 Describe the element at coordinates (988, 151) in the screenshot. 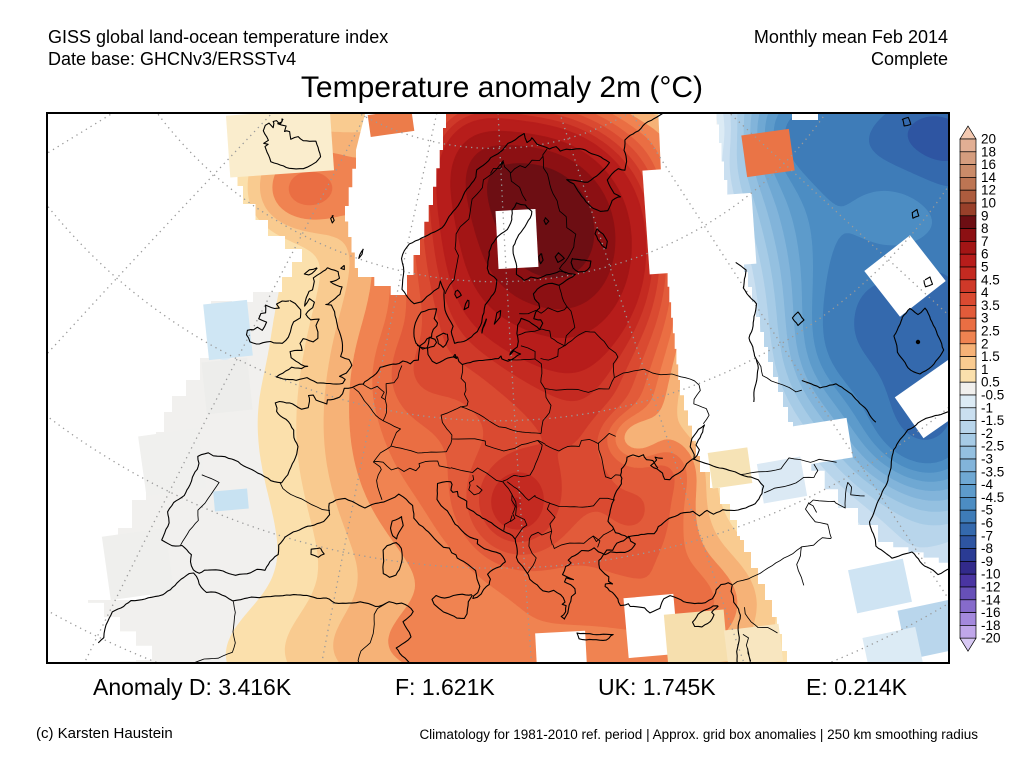

I see `svg-text: 18` at that location.